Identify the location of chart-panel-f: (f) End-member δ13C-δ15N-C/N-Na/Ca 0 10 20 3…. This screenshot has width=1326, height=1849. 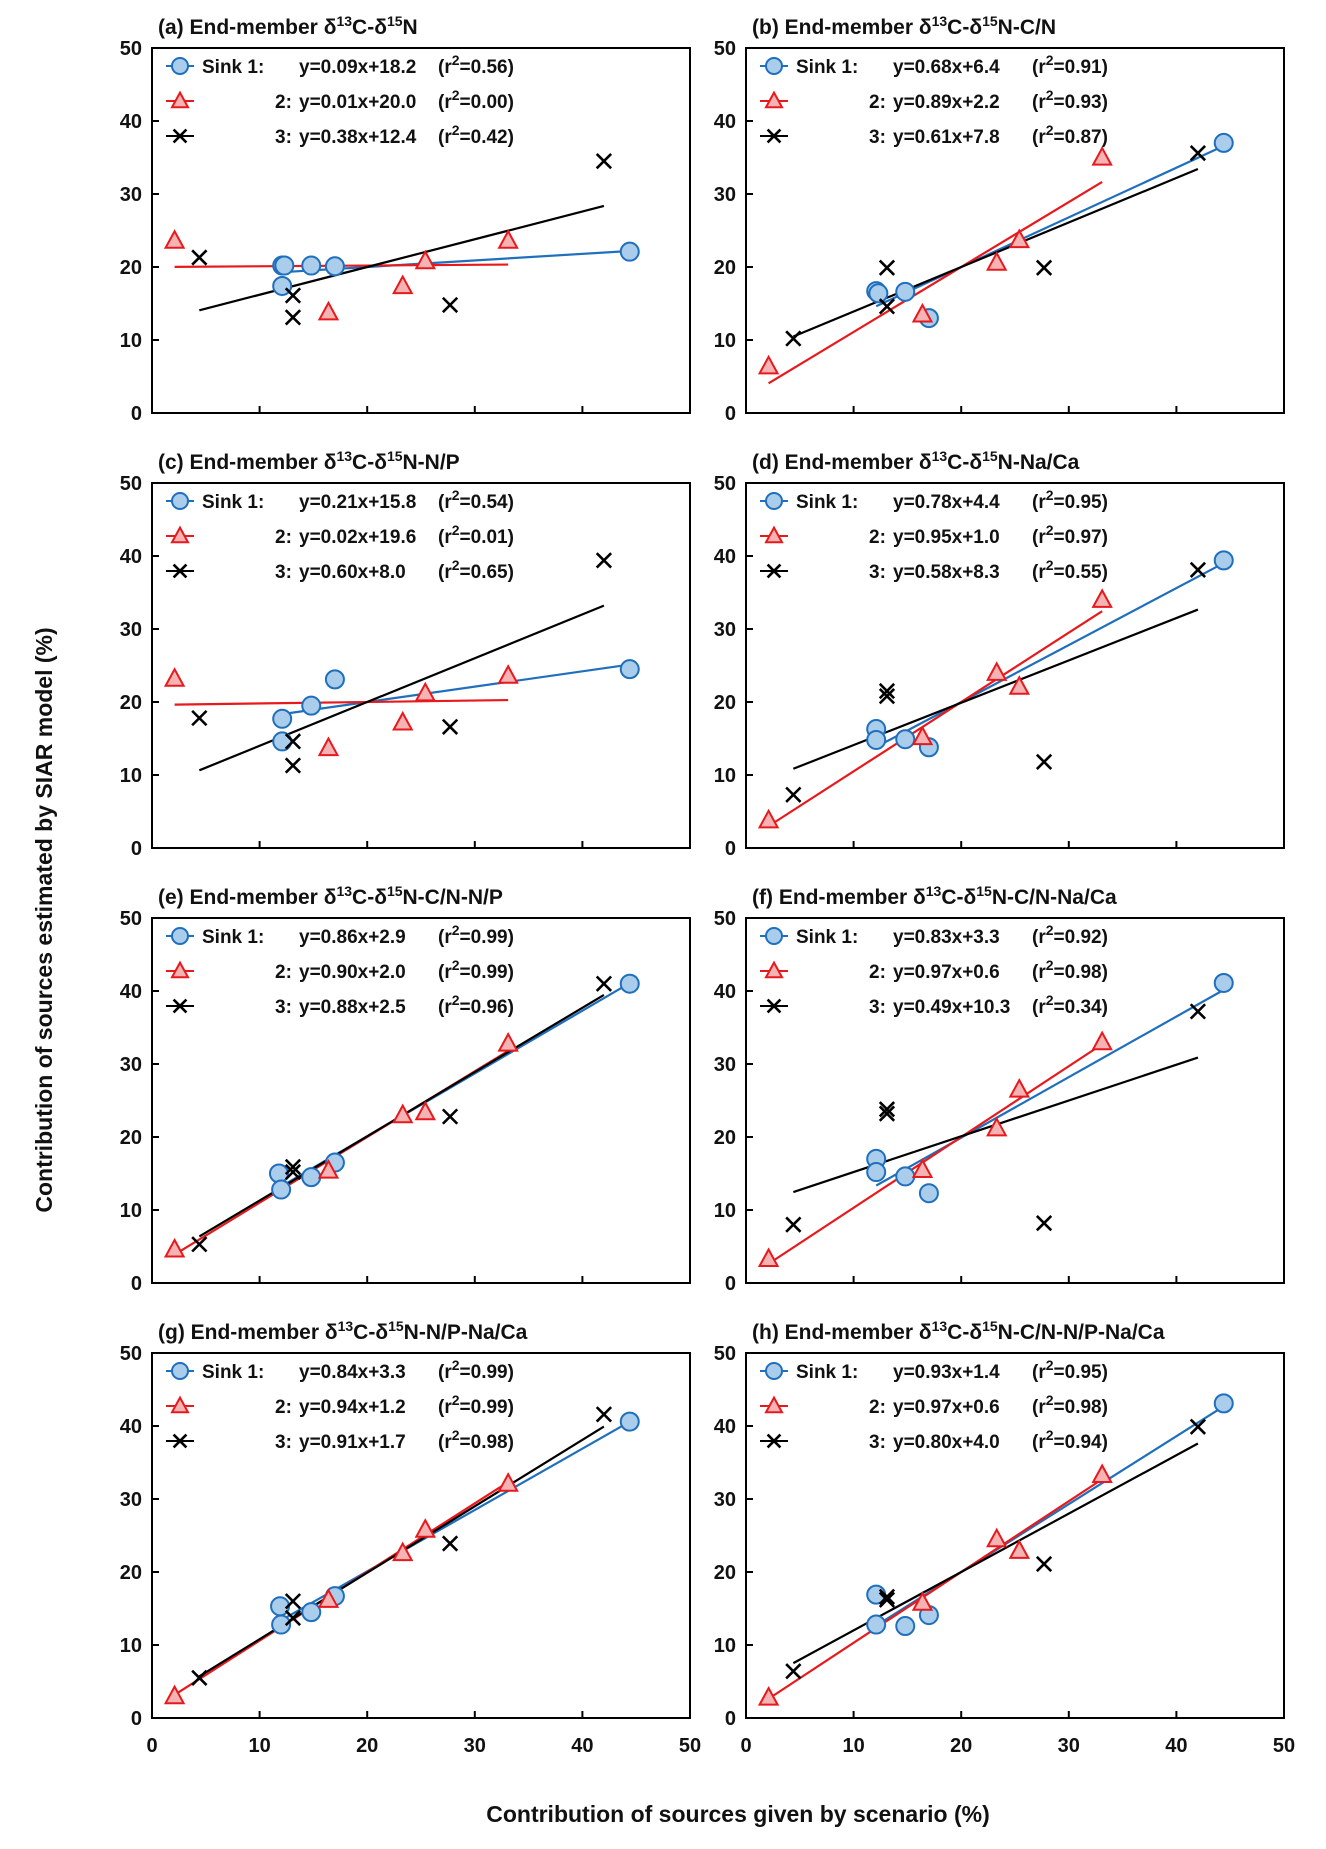
(999, 1089).